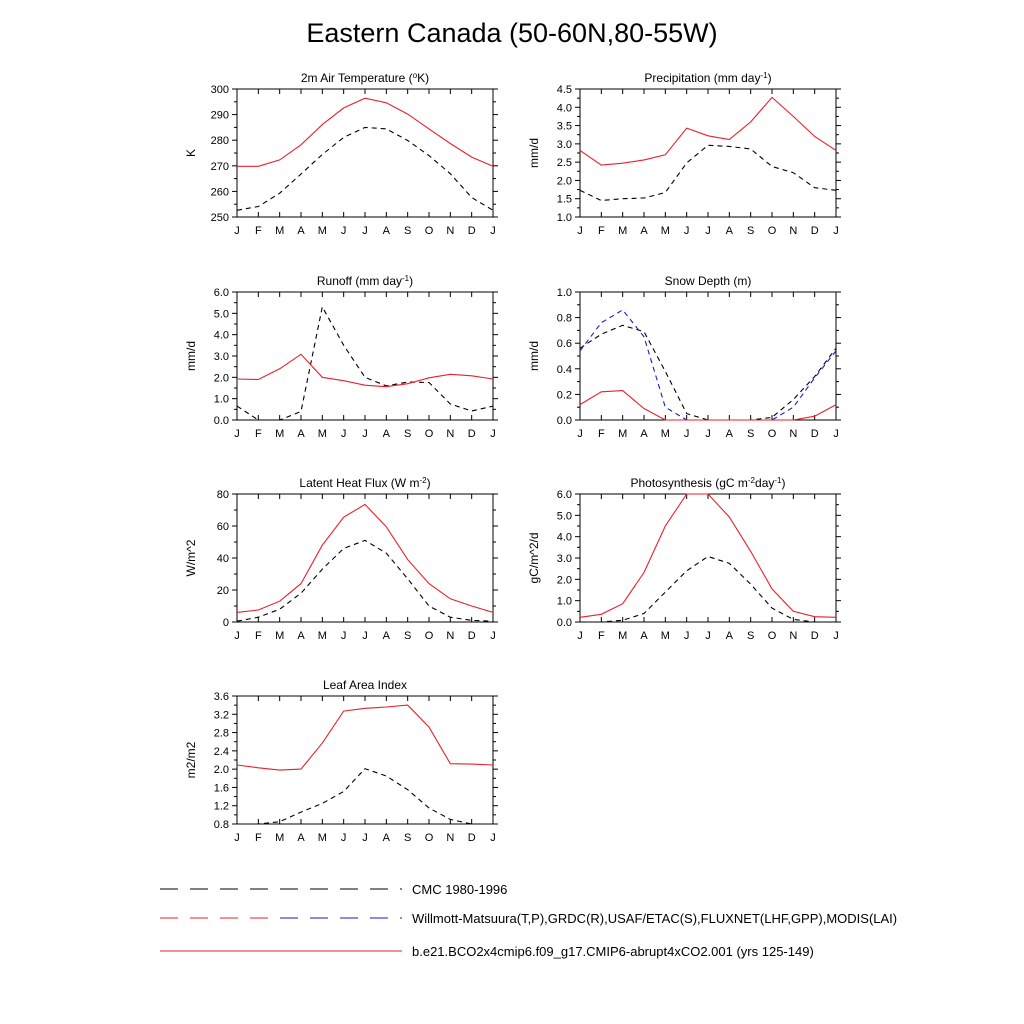 The height and width of the screenshot is (1024, 1024). I want to click on y-tick-label: 0.0, so click(564, 623).